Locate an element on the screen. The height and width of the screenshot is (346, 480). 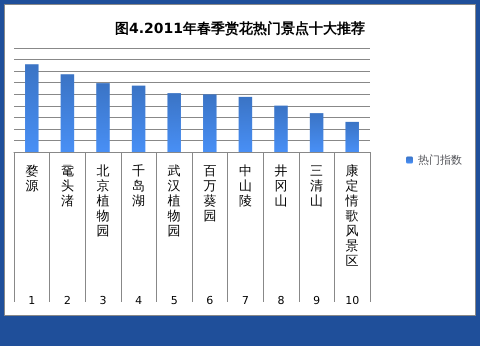
chart-title: 图4.2011年春季赏花热门景点十大推荐 is located at coordinates (240, 28).